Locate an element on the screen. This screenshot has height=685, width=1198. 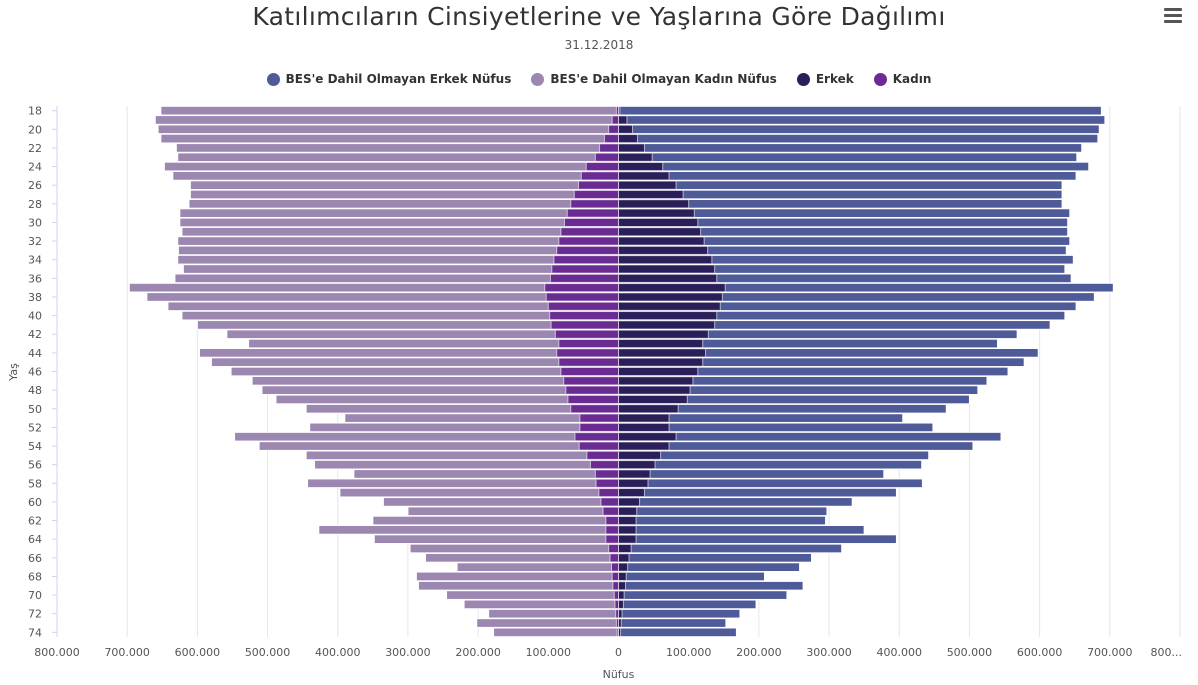
legend-item-erkek: Erkek is located at coordinates (825, 79).